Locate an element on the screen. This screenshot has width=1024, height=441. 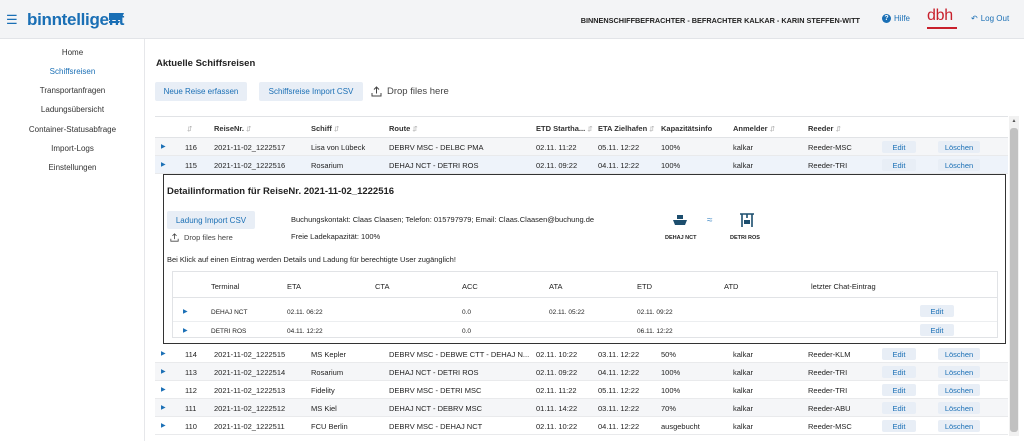
col-reeder: Reeder ⇵ is located at coordinates (824, 128).